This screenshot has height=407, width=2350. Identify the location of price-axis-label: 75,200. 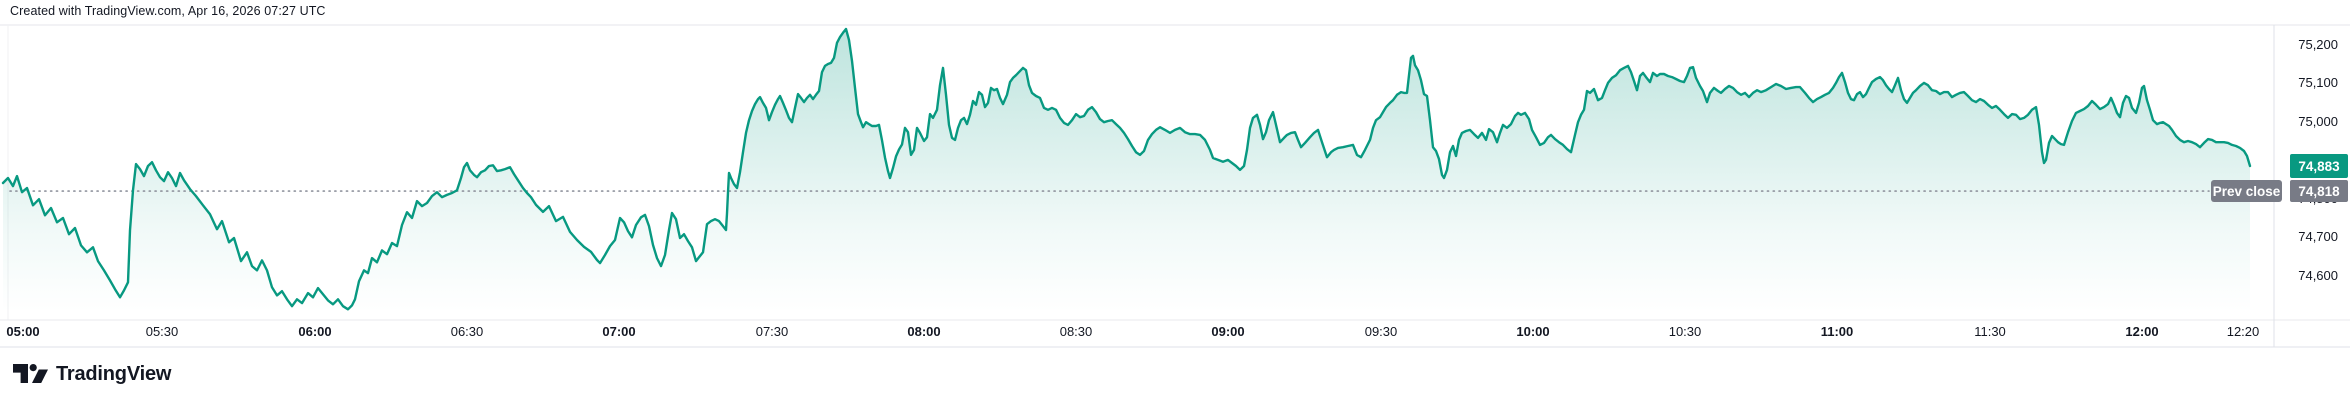
(2318, 44).